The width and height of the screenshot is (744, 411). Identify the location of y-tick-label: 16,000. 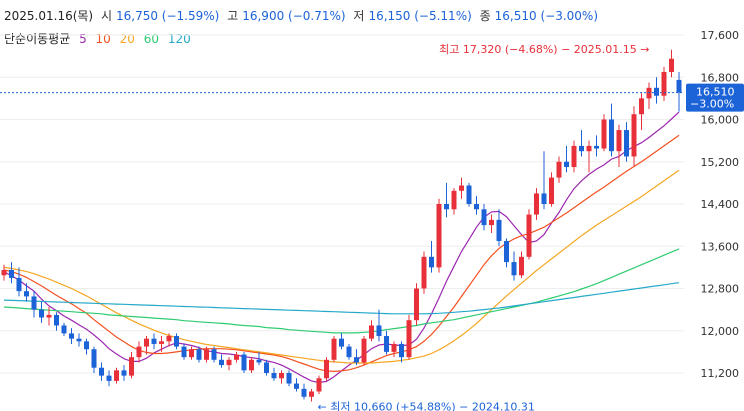
(720, 120).